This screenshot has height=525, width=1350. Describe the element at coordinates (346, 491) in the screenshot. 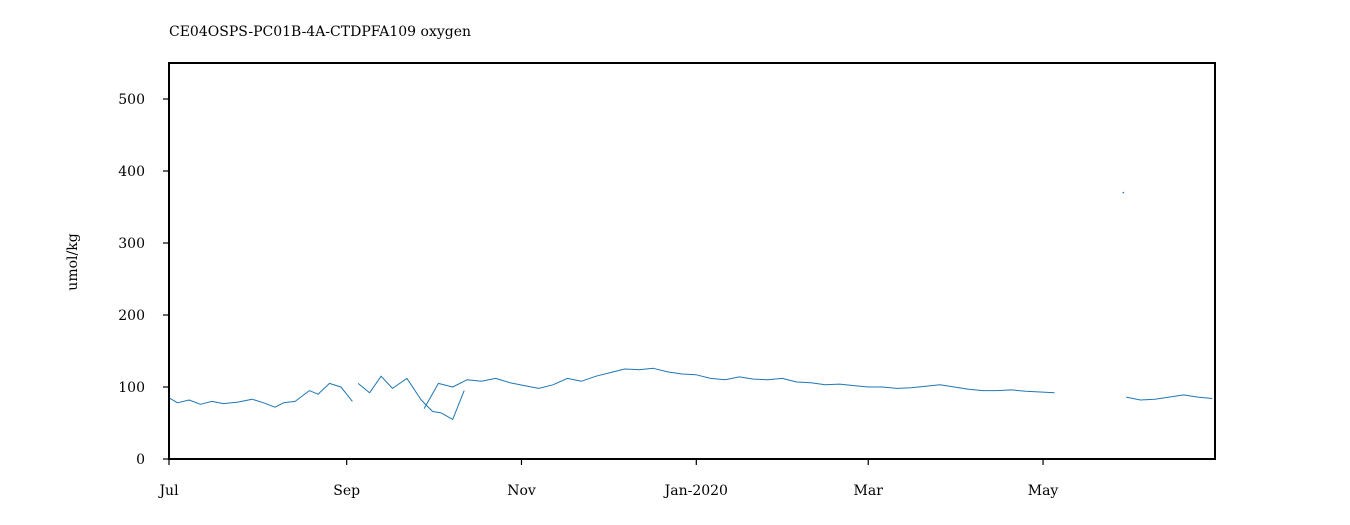

I see `x-tick-label-1: Sep` at that location.